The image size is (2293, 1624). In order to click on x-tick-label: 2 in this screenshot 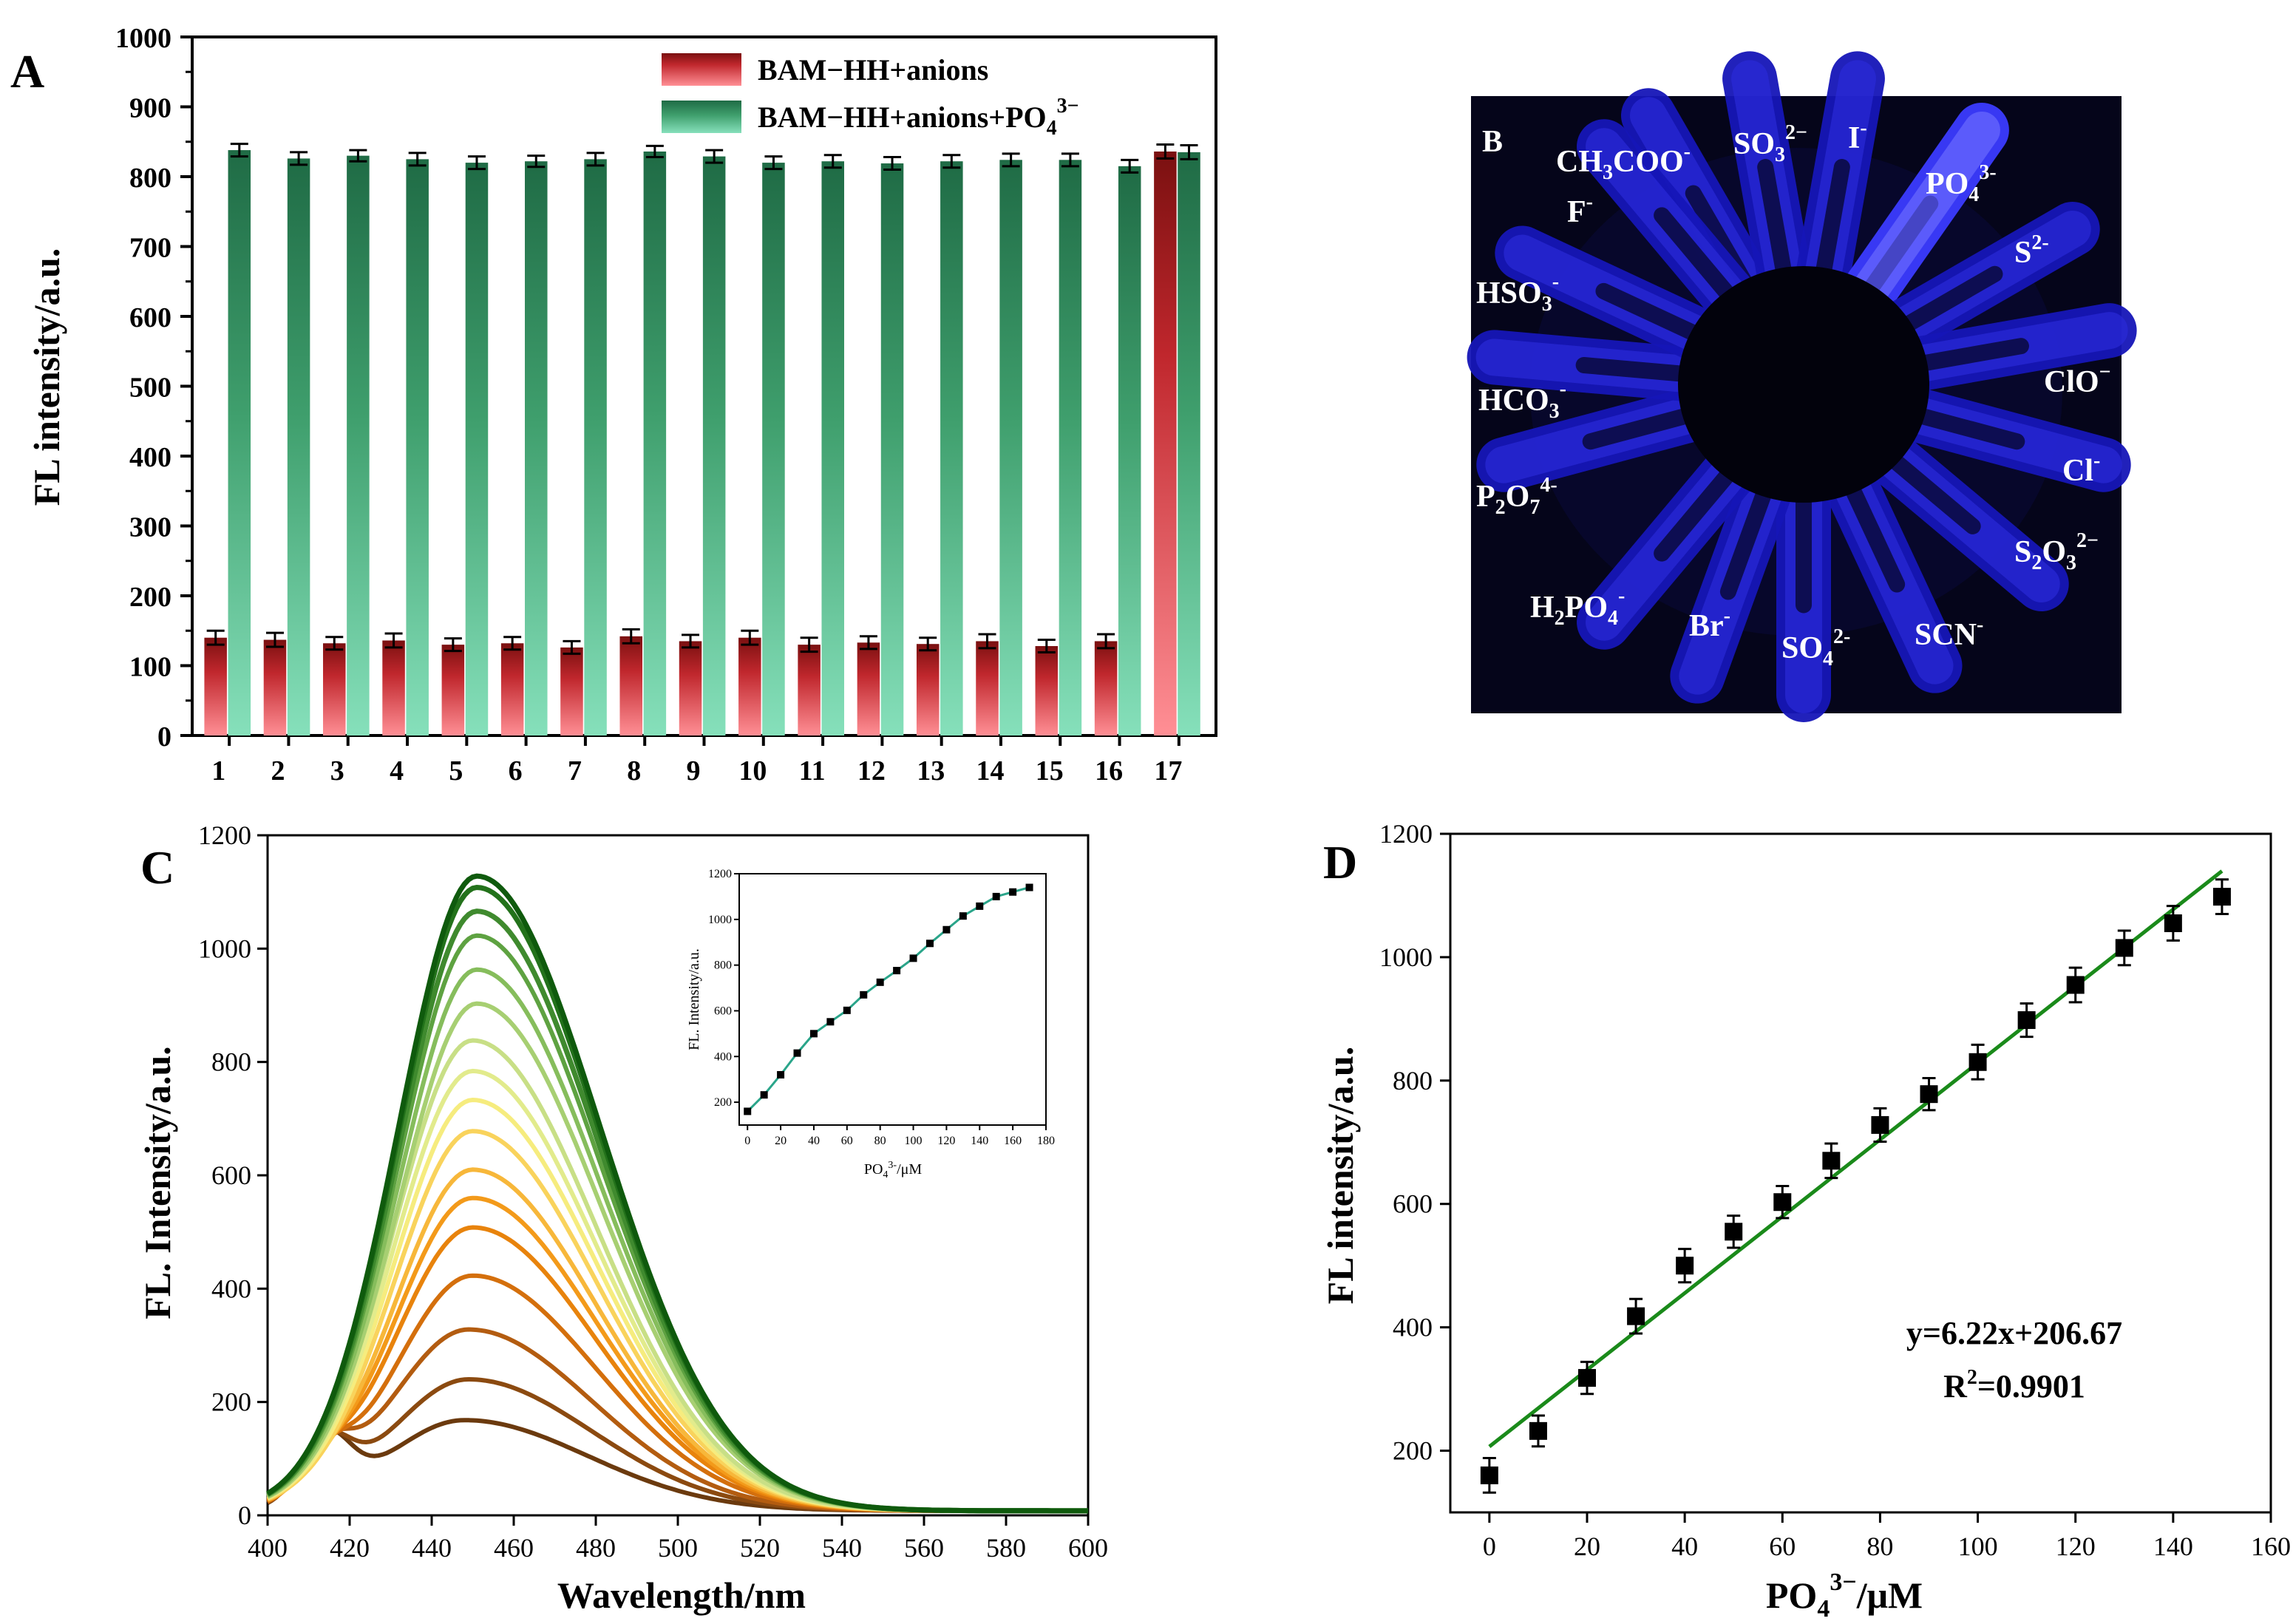, I will do `click(278, 770)`.